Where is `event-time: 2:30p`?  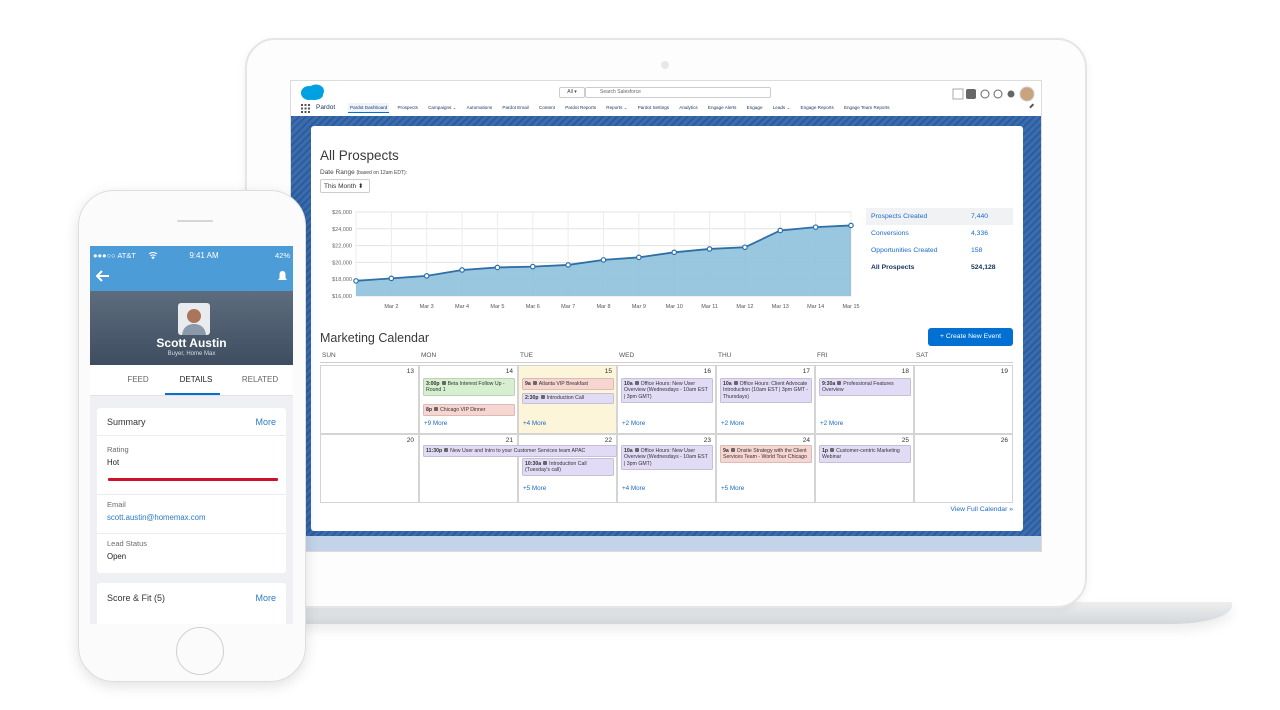
event-time: 2:30p is located at coordinates (532, 398).